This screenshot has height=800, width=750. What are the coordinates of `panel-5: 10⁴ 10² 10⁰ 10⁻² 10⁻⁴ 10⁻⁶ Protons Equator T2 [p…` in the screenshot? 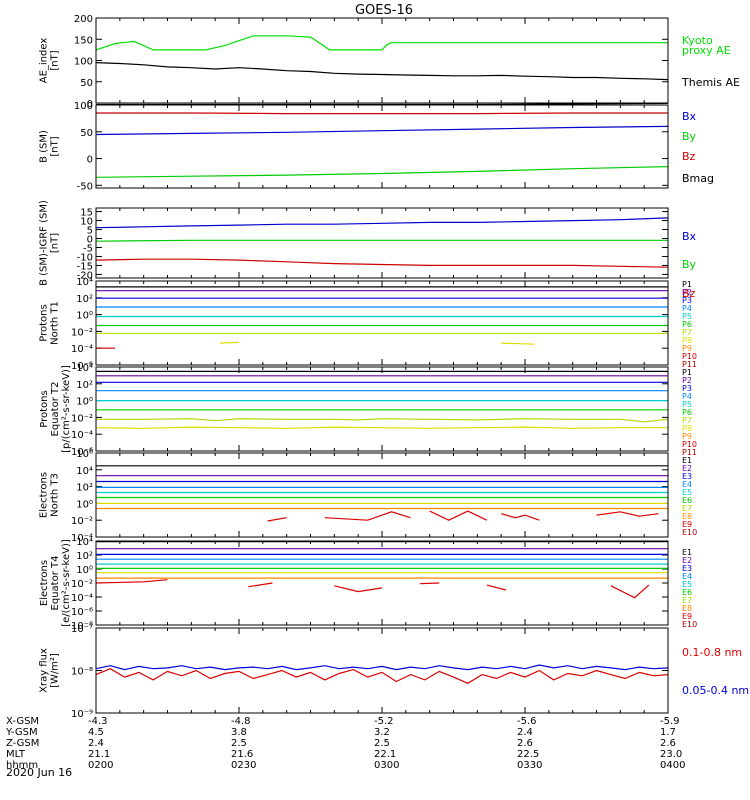 It's located at (368, 410).